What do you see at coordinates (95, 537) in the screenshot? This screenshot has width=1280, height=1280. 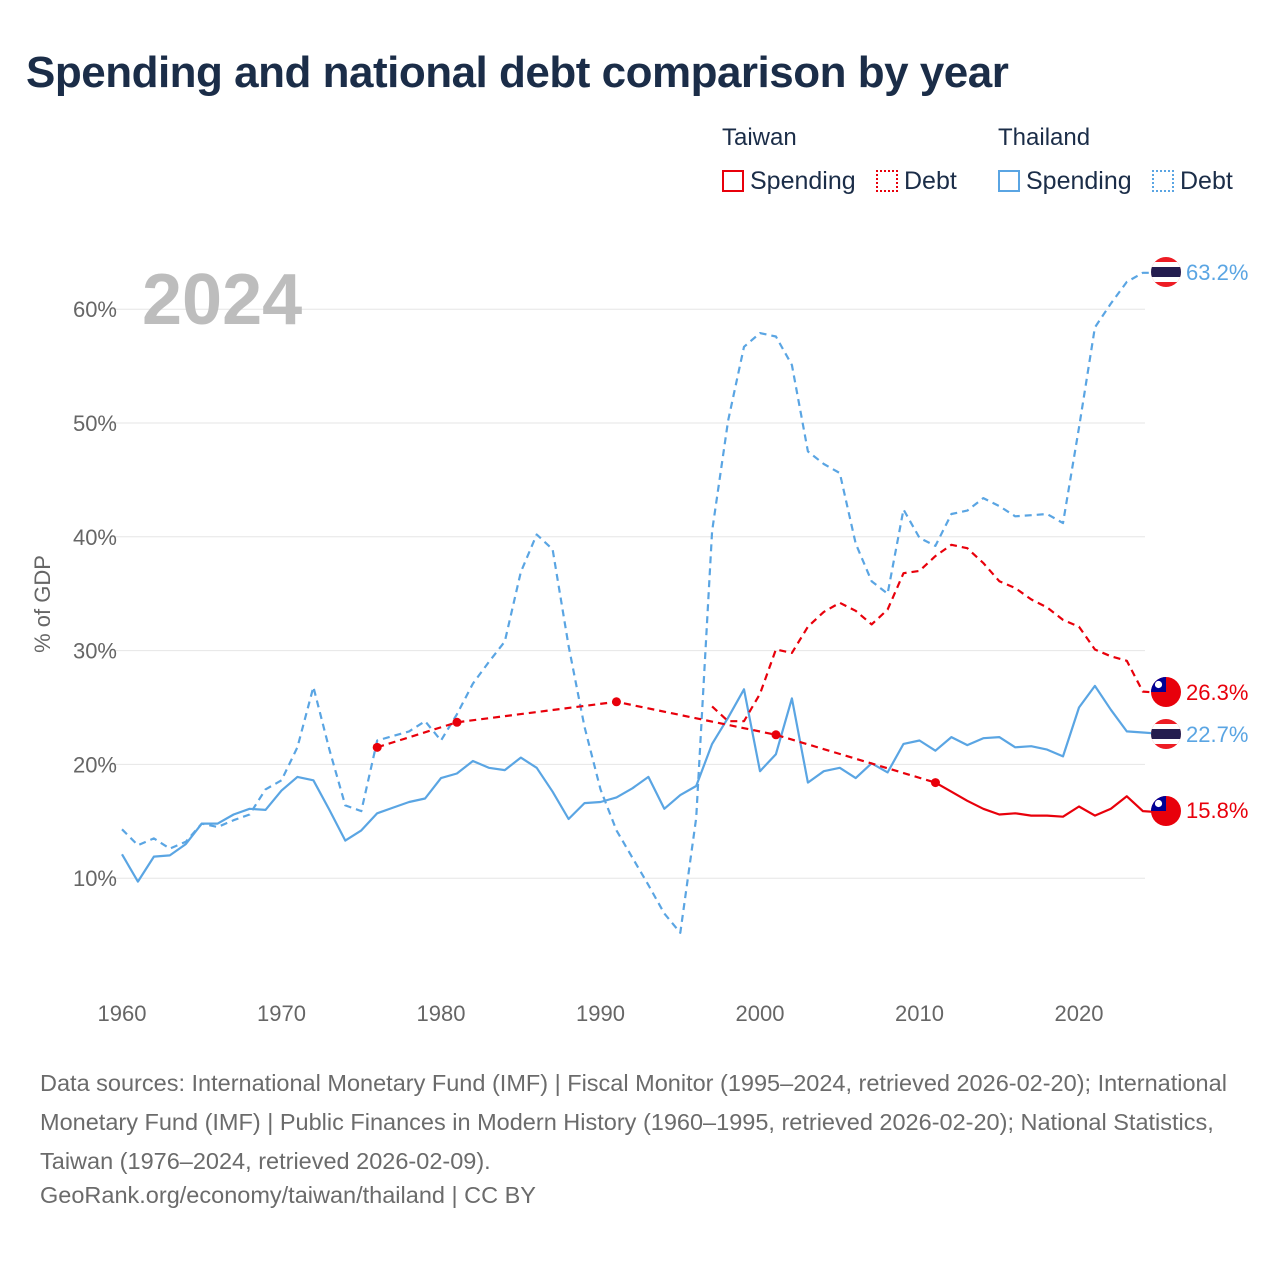 I see `y-tick-label: 40%` at bounding box center [95, 537].